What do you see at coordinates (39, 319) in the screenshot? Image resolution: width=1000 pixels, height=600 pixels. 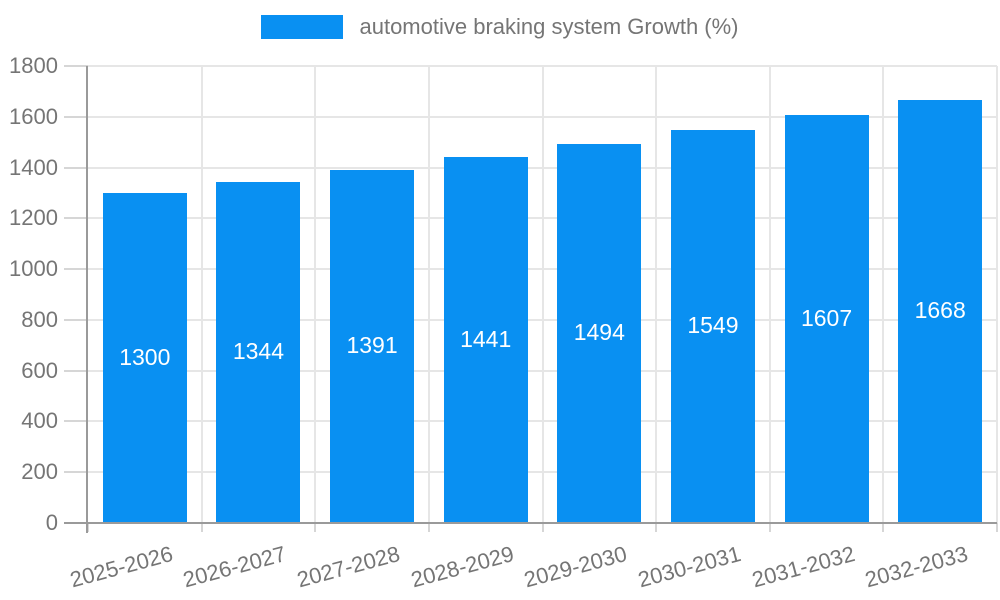 I see `y-tick-label: 800` at bounding box center [39, 319].